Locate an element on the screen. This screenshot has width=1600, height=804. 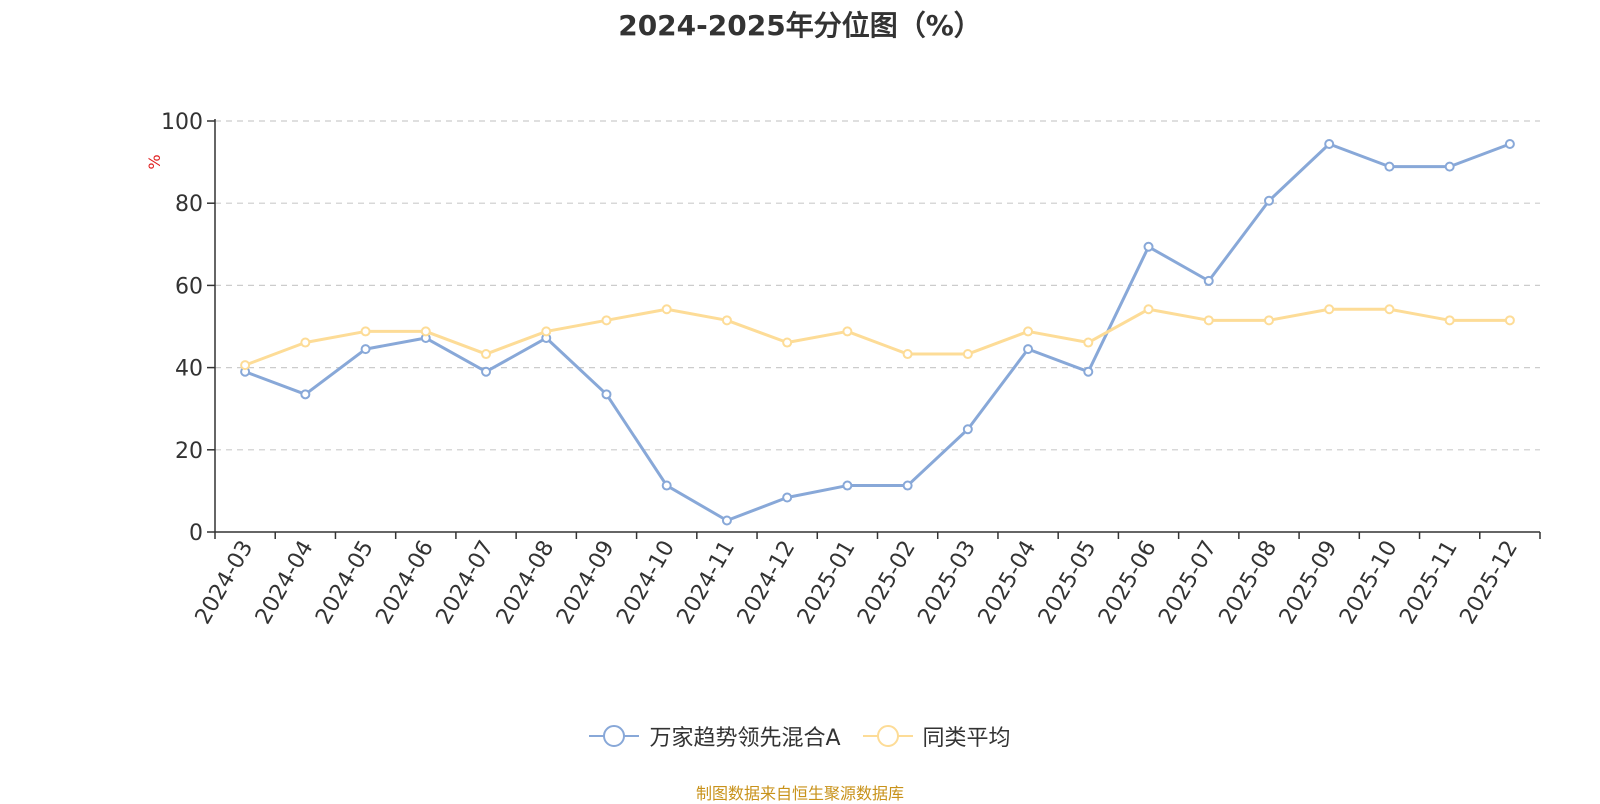
y-tick-label: 20 is located at coordinates (189, 451).